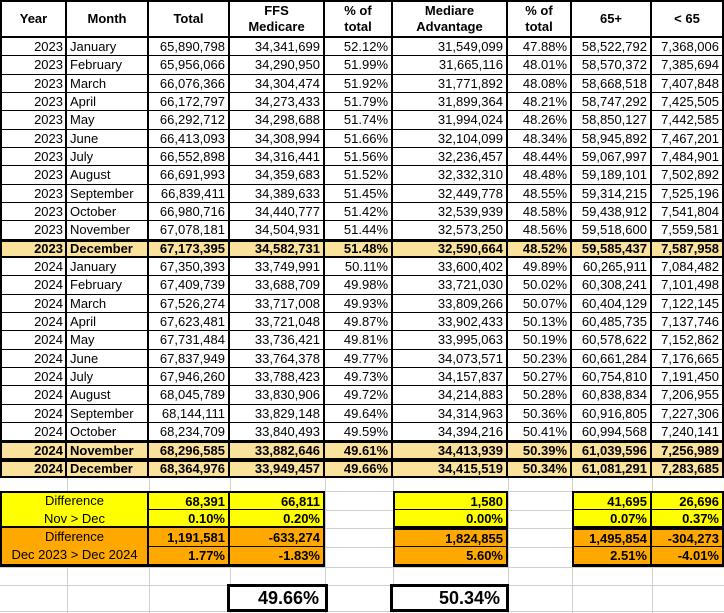 This screenshot has height=613, width=724. I want to click on cell-value: 33,688,709, so click(277, 285).